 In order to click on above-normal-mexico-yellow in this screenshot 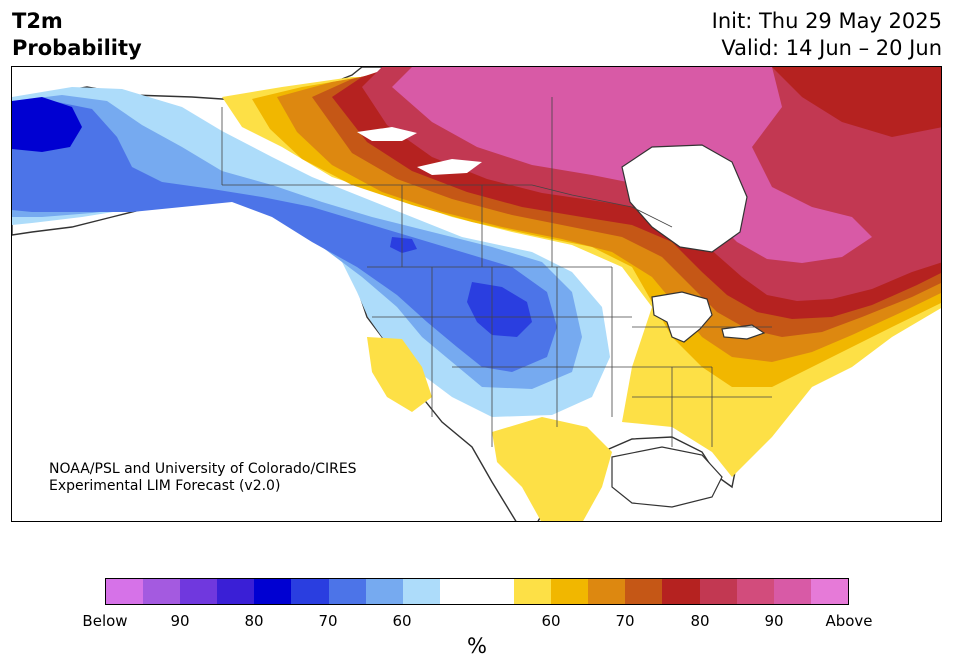, I will do `click(552, 469)`.